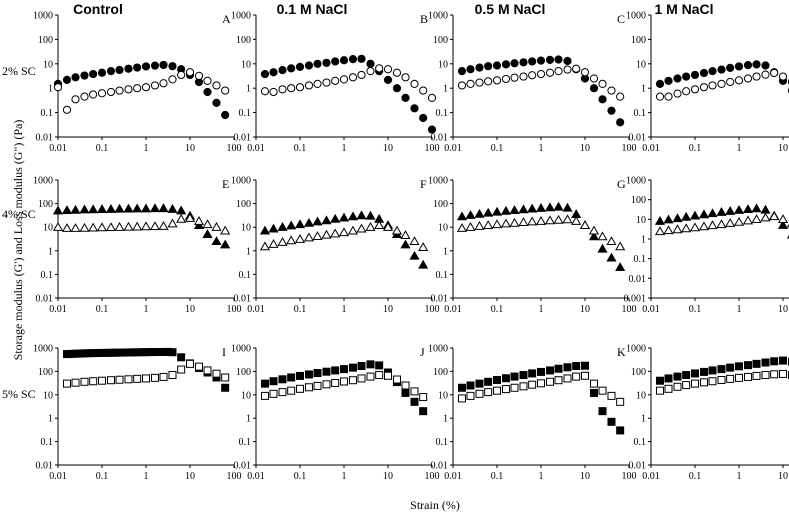  Describe the element at coordinates (19, 394) in the screenshot. I see `row-label-2: 5% SC` at that location.